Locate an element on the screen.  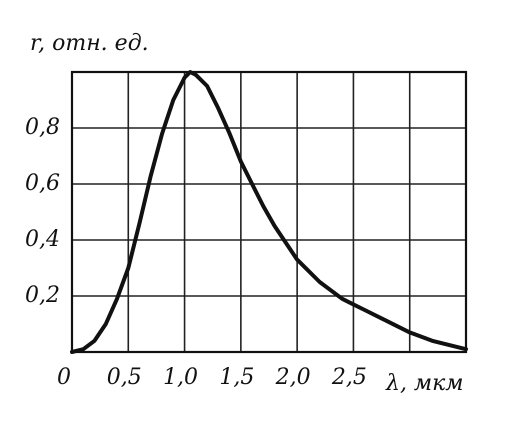
x-tick-label: 0 is located at coordinates (64, 377).